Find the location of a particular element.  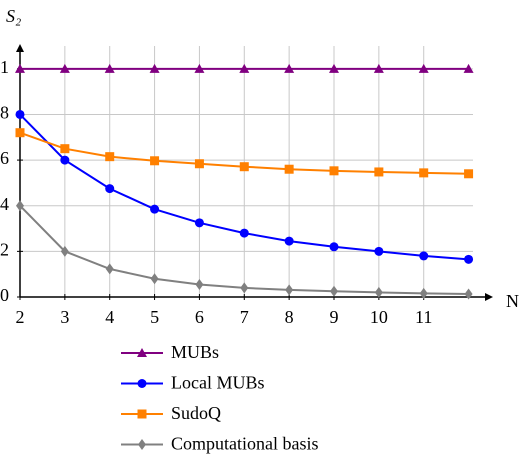

y-tick-label: 0 is located at coordinates (4, 295).